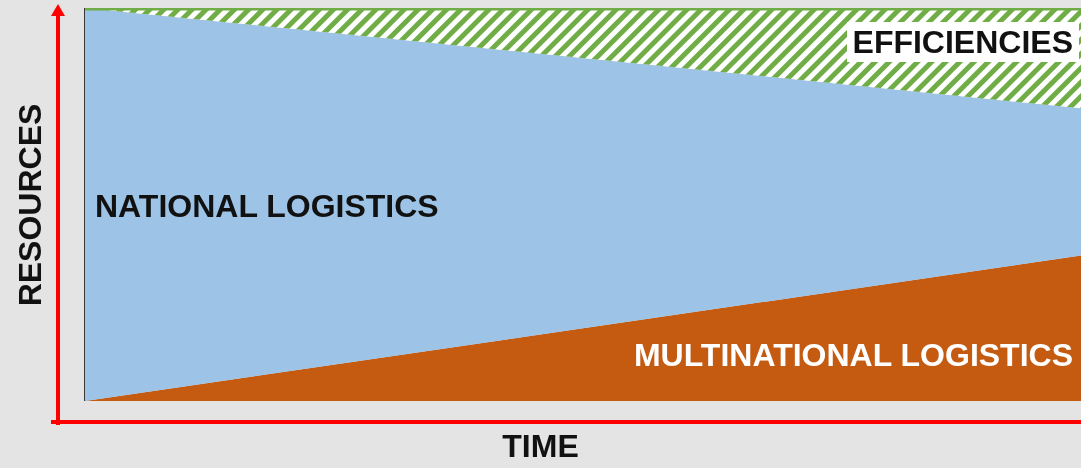 The width and height of the screenshot is (1081, 468). I want to click on series-label: EFFICIENCIES, so click(962, 42).